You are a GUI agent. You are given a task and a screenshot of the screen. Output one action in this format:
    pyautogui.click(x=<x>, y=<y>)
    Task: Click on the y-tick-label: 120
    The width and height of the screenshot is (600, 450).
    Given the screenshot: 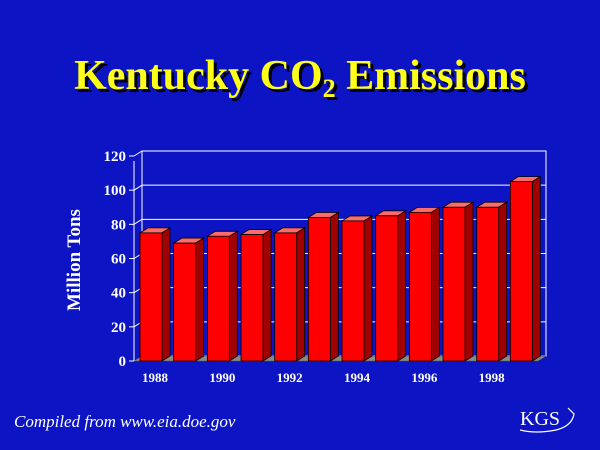 What is the action you would take?
    pyautogui.click(x=115, y=157)
    